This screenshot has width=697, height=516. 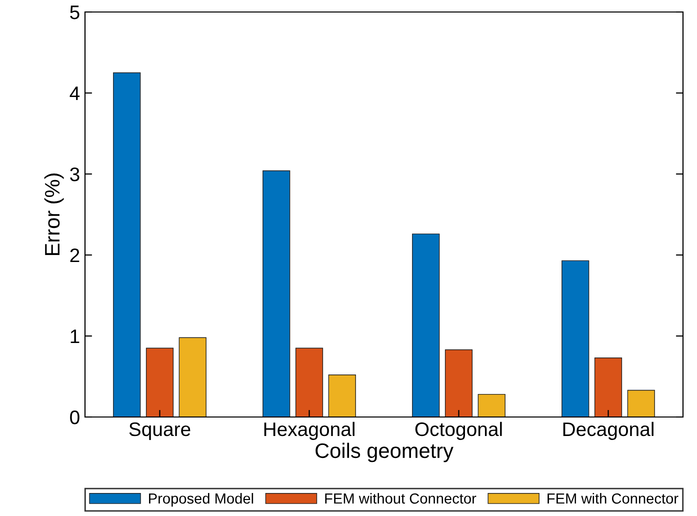 I want to click on y-tick-label: 3, so click(x=75, y=174).